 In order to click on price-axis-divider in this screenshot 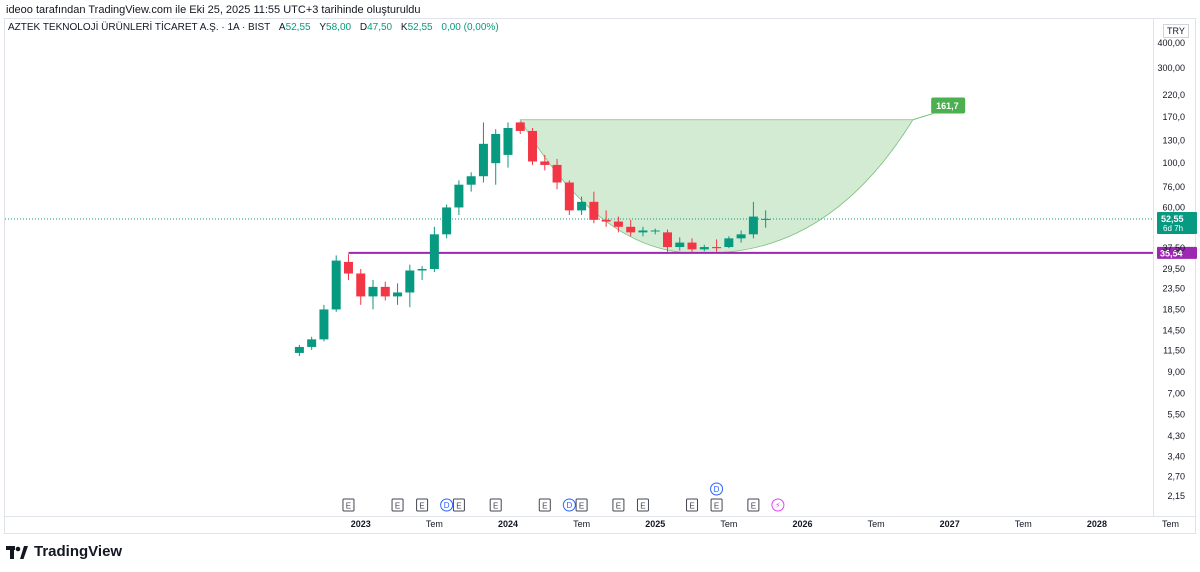, I will do `click(1153, 267)`.